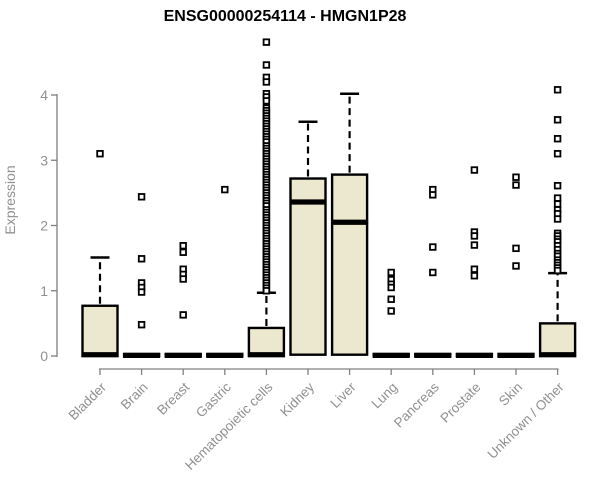  Describe the element at coordinates (343, 395) in the screenshot. I see `x-axis-category-label: Liver` at that location.